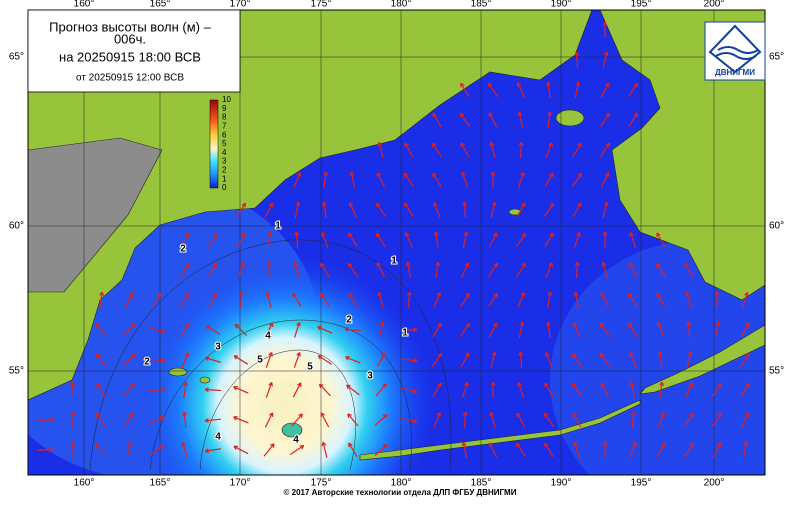 The height and width of the screenshot is (506, 800). I want to click on lon-label-top: 200°, so click(714, 5).